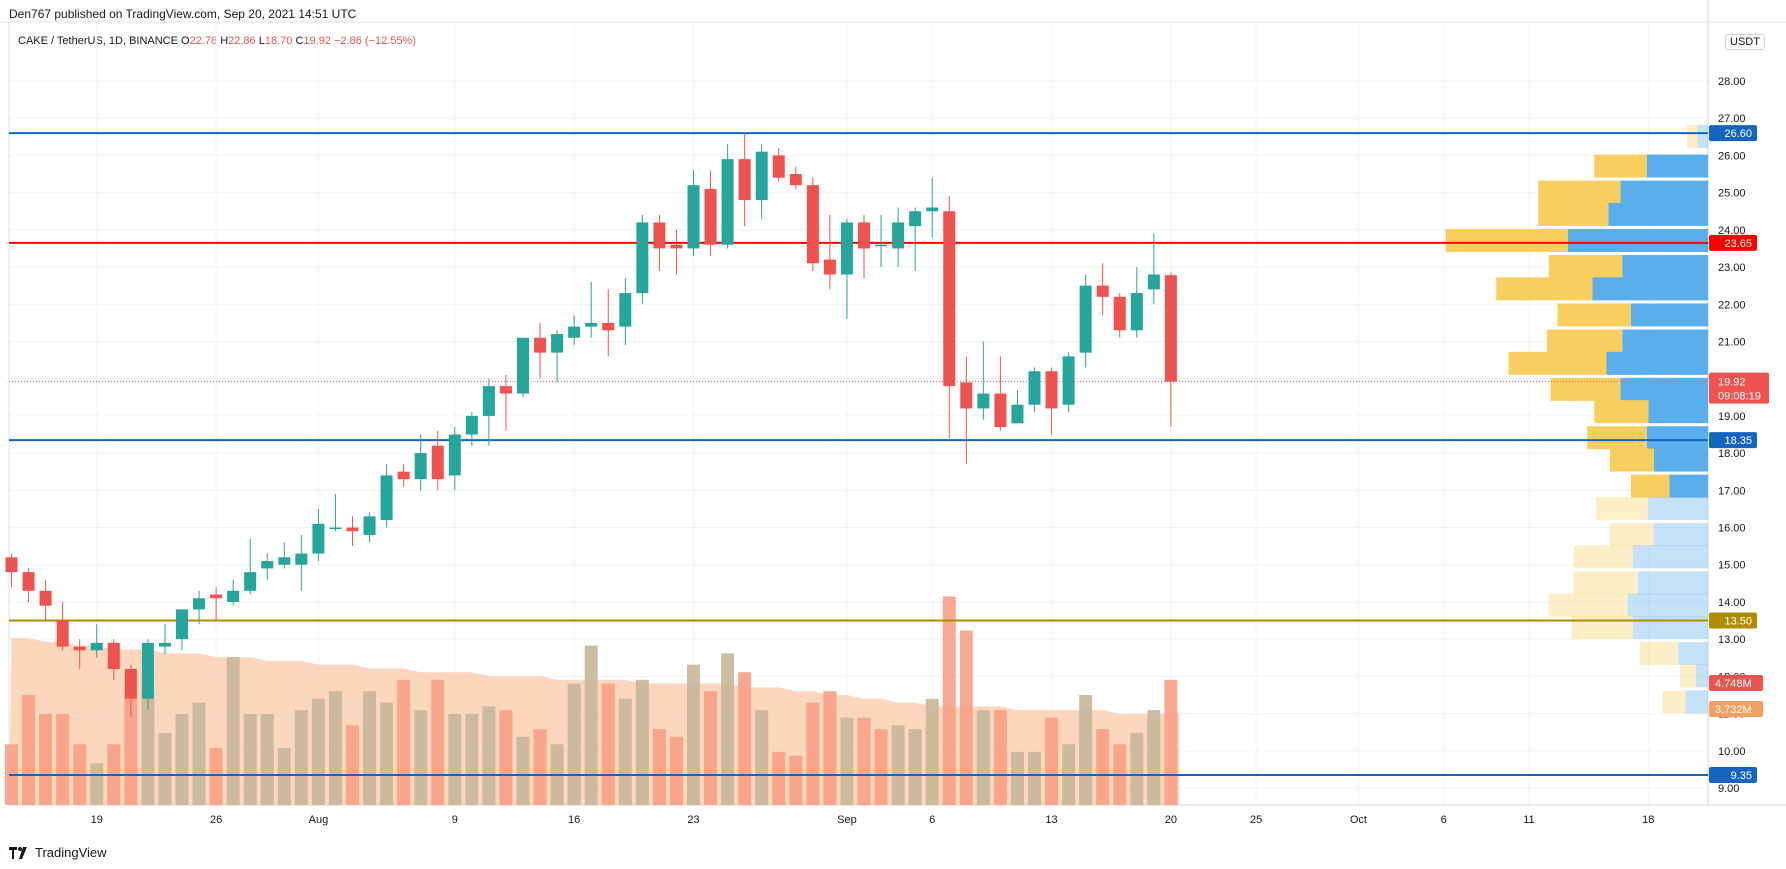 Image resolution: width=1786 pixels, height=869 pixels. I want to click on price-tag-label: 23.65, so click(1738, 244).